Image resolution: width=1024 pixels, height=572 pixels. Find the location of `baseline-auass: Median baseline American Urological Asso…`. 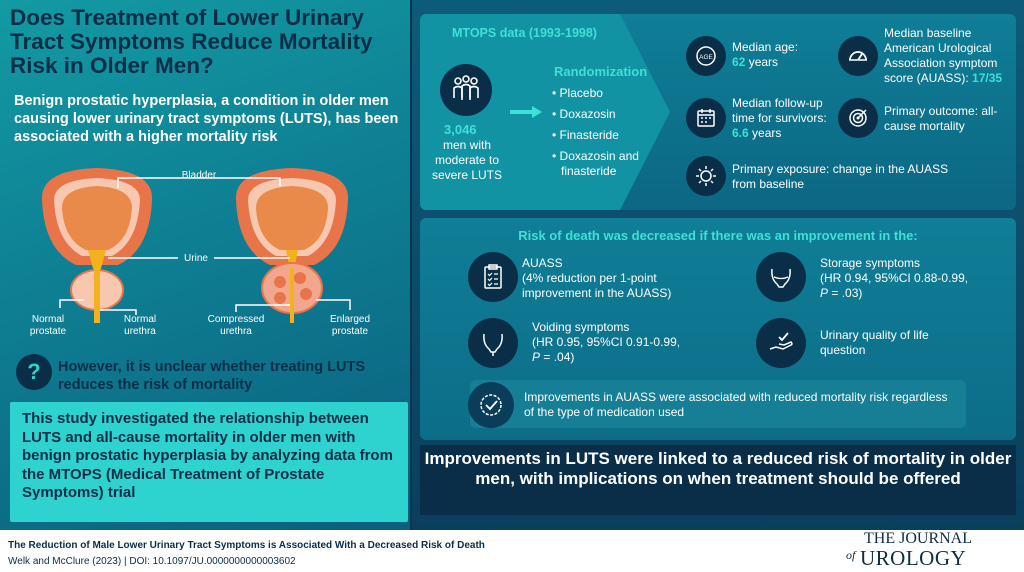

baseline-auass: Median baseline American Urological Asso… is located at coordinates (943, 55).